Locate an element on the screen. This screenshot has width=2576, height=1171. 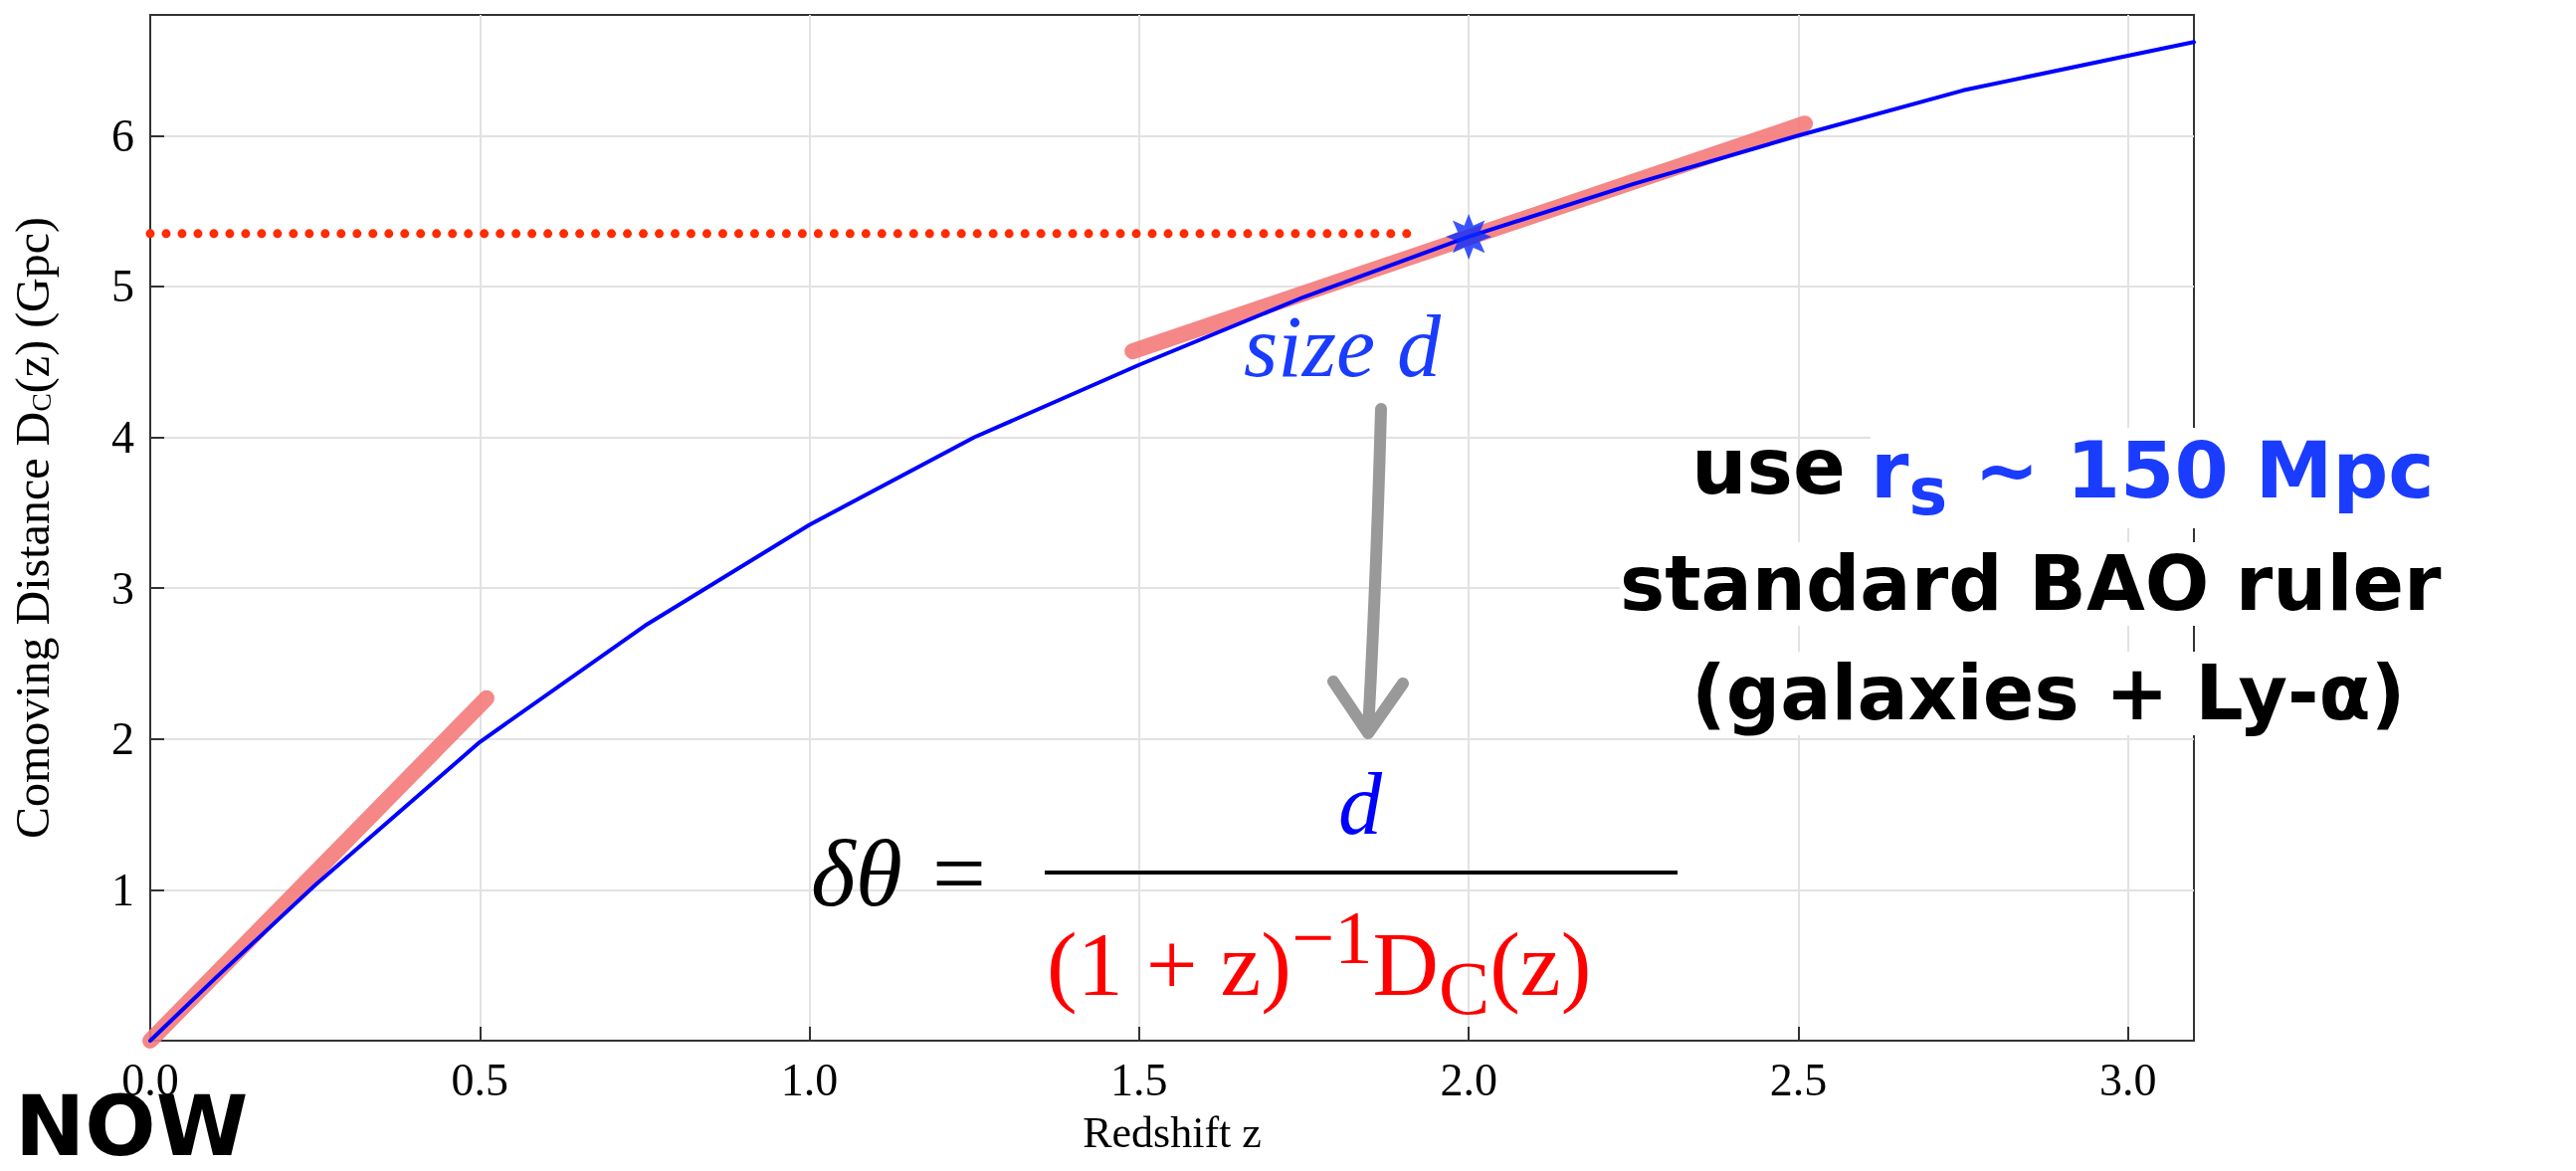
annotation: use is located at coordinates (1768, 466).